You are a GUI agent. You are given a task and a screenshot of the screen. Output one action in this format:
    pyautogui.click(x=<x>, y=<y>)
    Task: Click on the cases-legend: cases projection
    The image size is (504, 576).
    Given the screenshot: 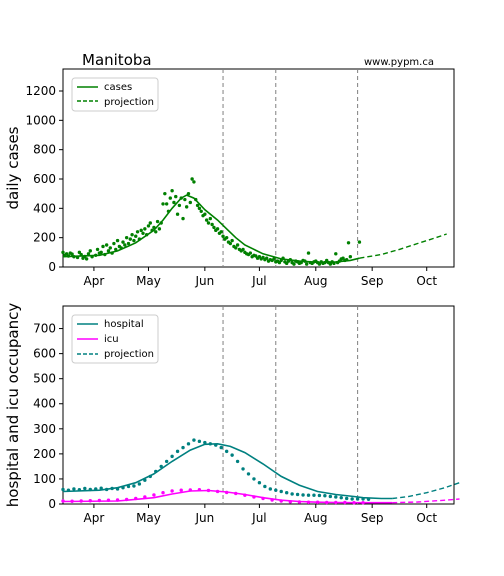 What is the action you would take?
    pyautogui.click(x=115, y=94)
    